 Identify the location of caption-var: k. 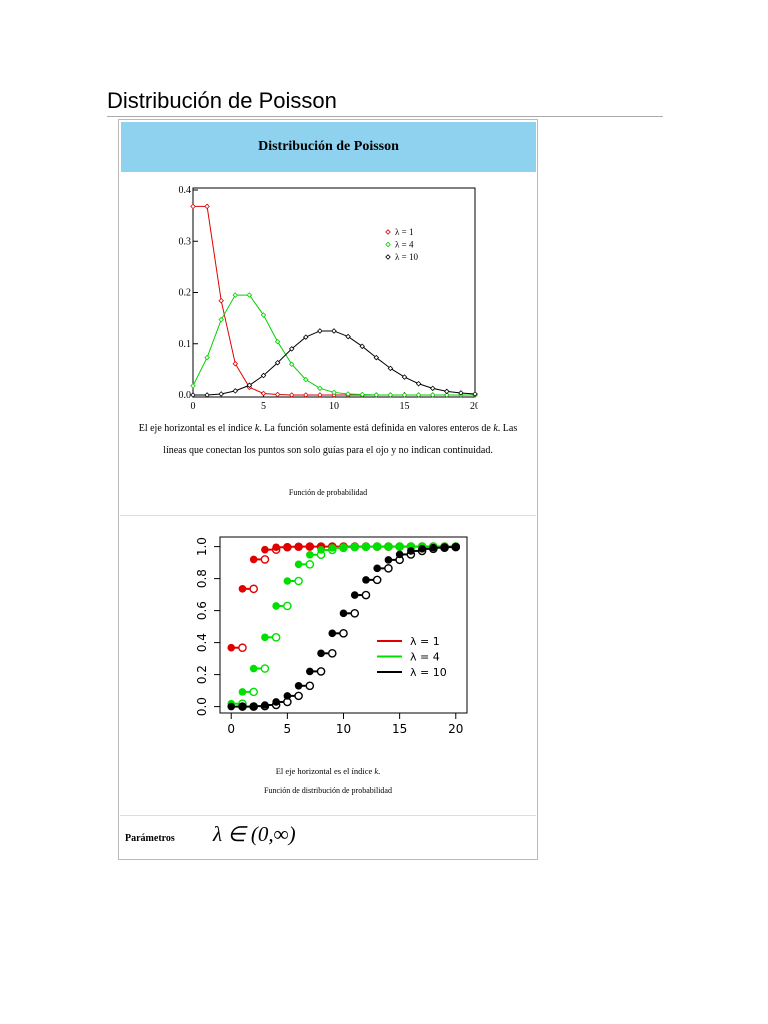
(257, 428).